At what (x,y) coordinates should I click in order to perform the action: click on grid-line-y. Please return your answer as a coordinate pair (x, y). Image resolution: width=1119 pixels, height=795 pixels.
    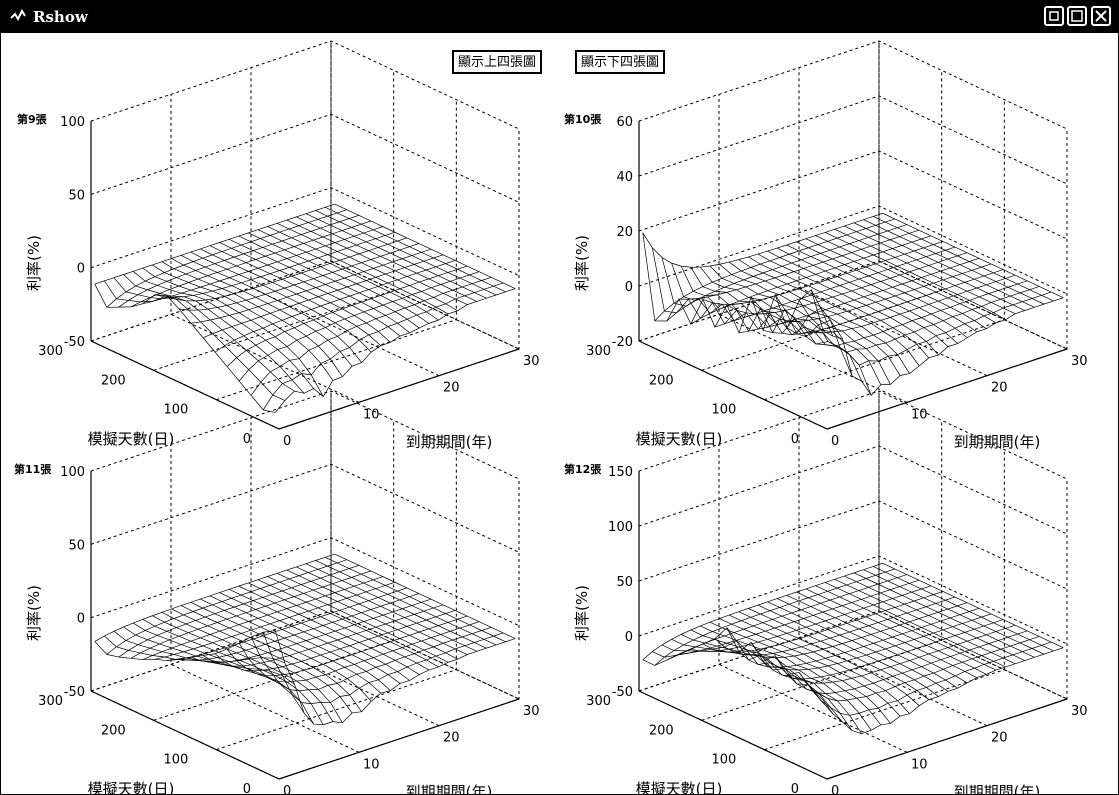
    Looking at the image, I should click on (884, 600).